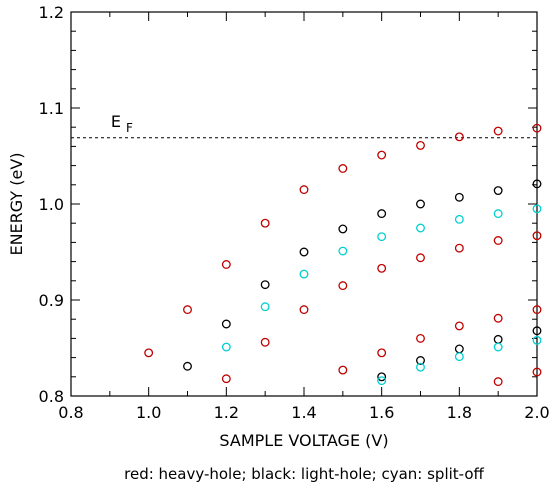 This screenshot has width=554, height=489. What do you see at coordinates (51, 396) in the screenshot?
I see `y-tick-label: 0.8` at bounding box center [51, 396].